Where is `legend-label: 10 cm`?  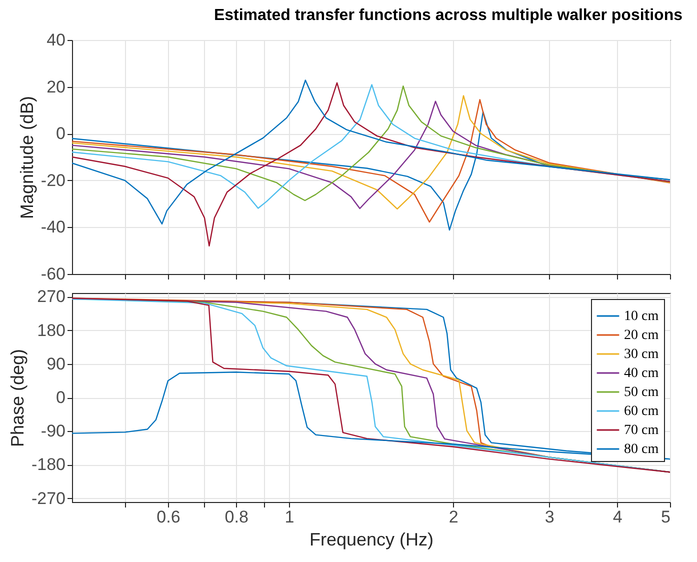
legend-label: 10 cm is located at coordinates (641, 316).